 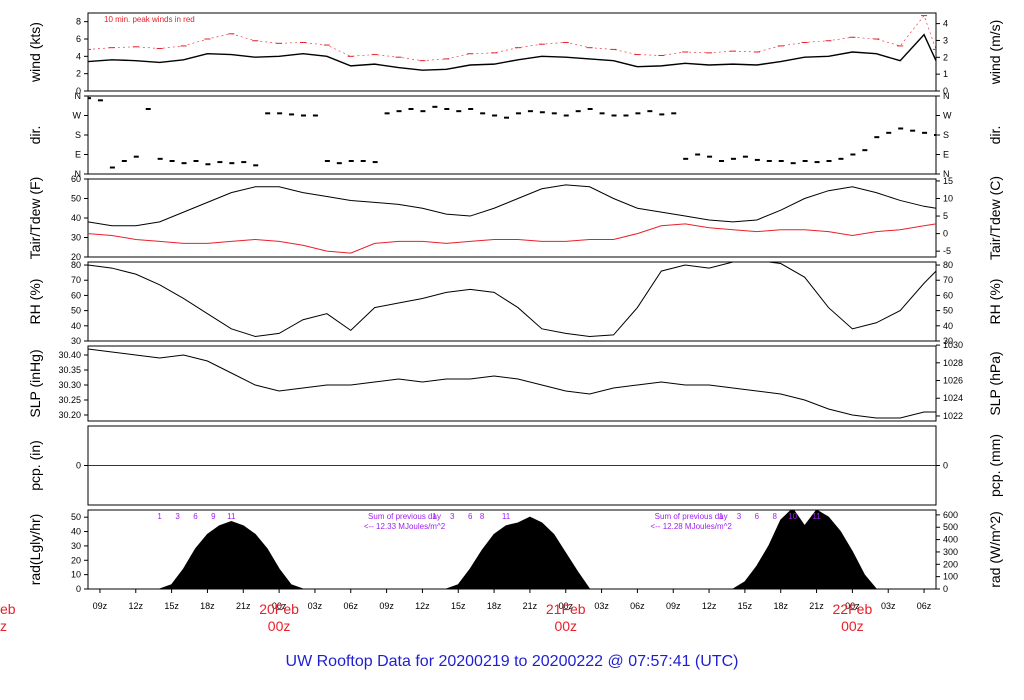 What do you see at coordinates (77, 116) in the screenshot?
I see `dir-tick-label-left: W` at bounding box center [77, 116].